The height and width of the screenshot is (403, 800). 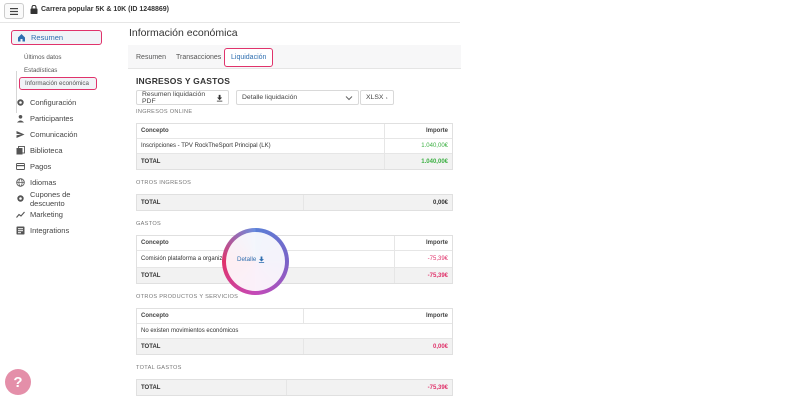 I want to click on table-total-row: TOTAL 1.040,00€, so click(x=294, y=161).